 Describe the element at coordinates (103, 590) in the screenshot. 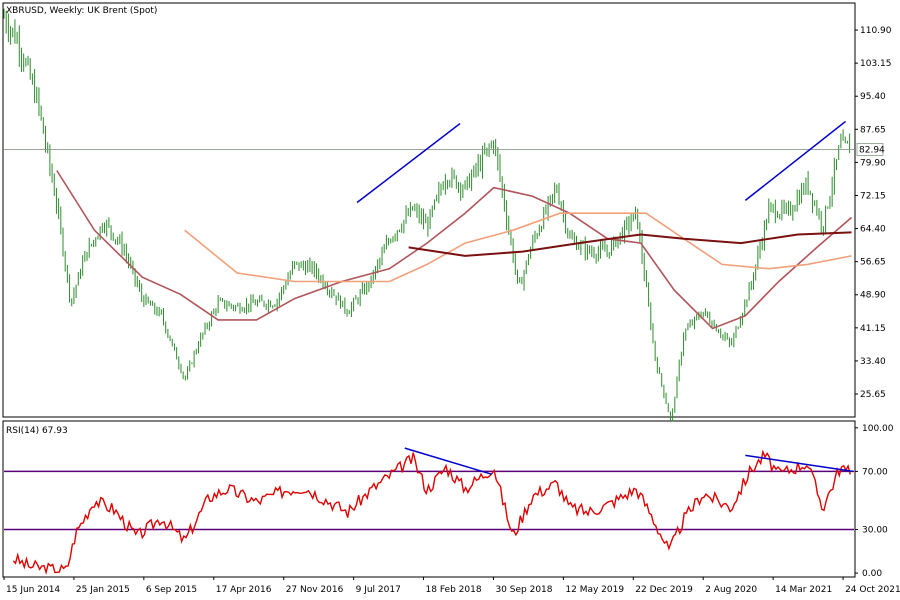

I see `x-tick-label: 25 Jan 2015` at that location.